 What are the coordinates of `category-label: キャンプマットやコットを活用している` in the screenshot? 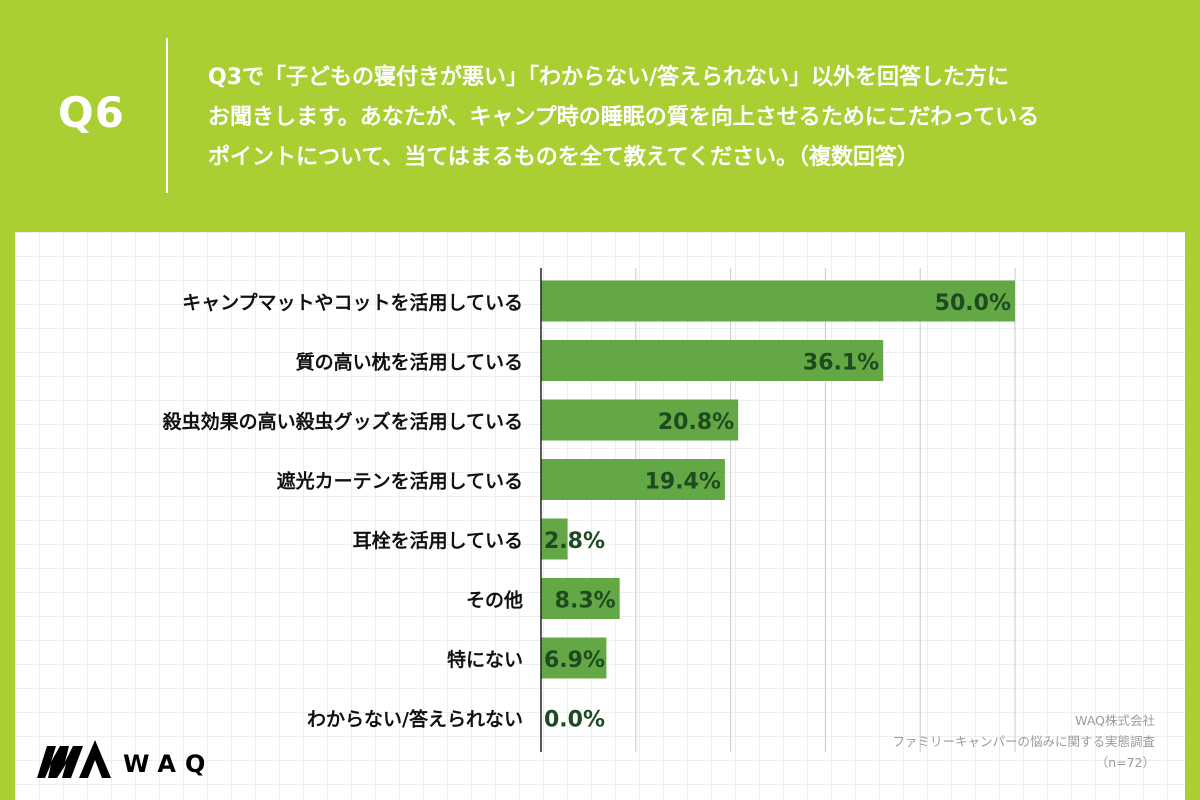 It's located at (352, 302).